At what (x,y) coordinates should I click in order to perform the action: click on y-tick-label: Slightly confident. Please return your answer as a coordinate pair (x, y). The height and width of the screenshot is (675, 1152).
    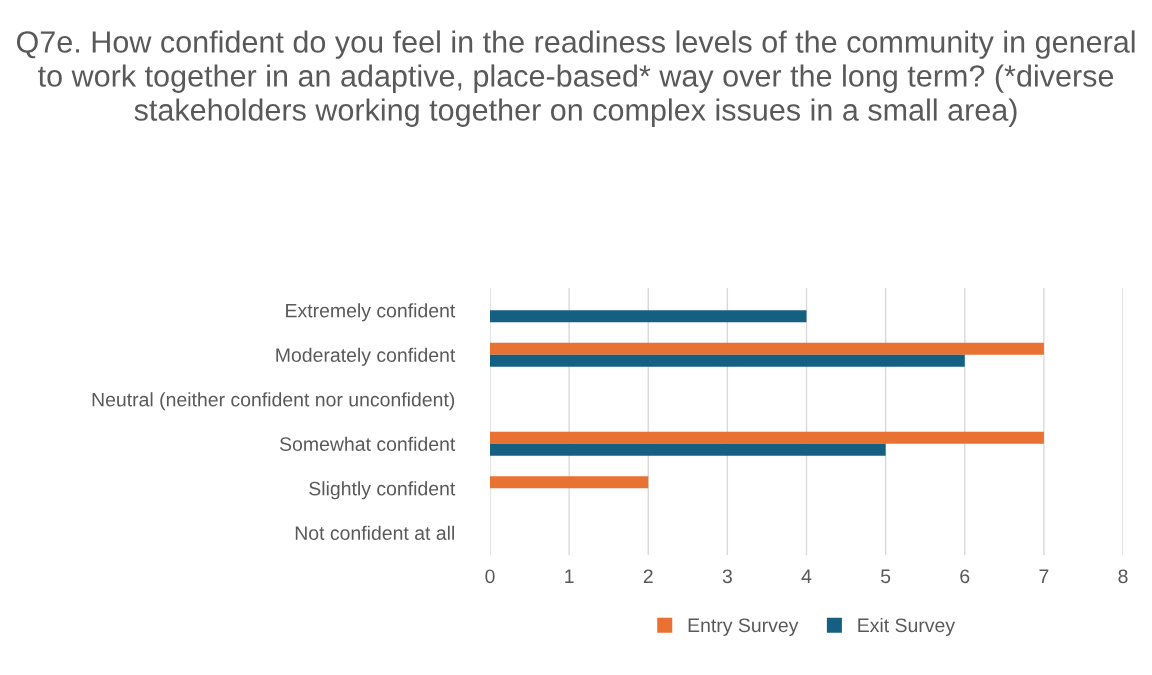
    Looking at the image, I should click on (382, 490).